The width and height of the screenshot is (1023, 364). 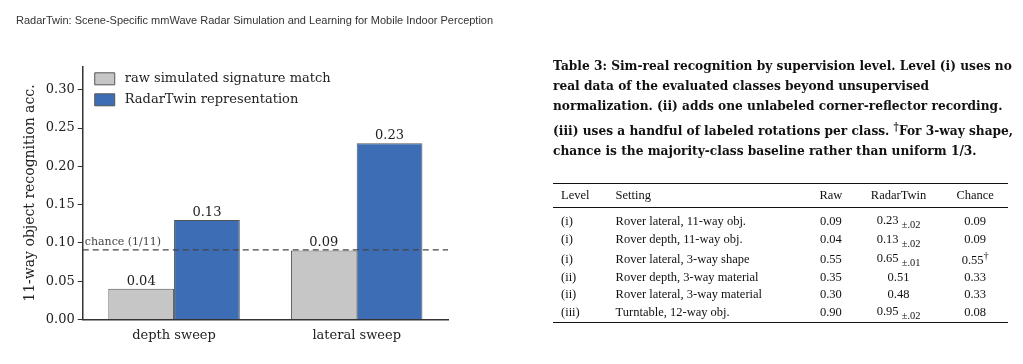 What do you see at coordinates (830, 258) in the screenshot?
I see `text: 0.55` at bounding box center [830, 258].